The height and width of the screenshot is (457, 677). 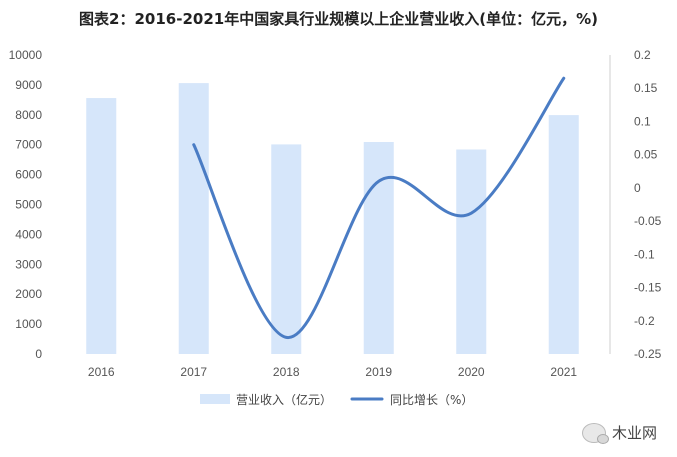 I want to click on watermark: 木业网, so click(x=619, y=433).